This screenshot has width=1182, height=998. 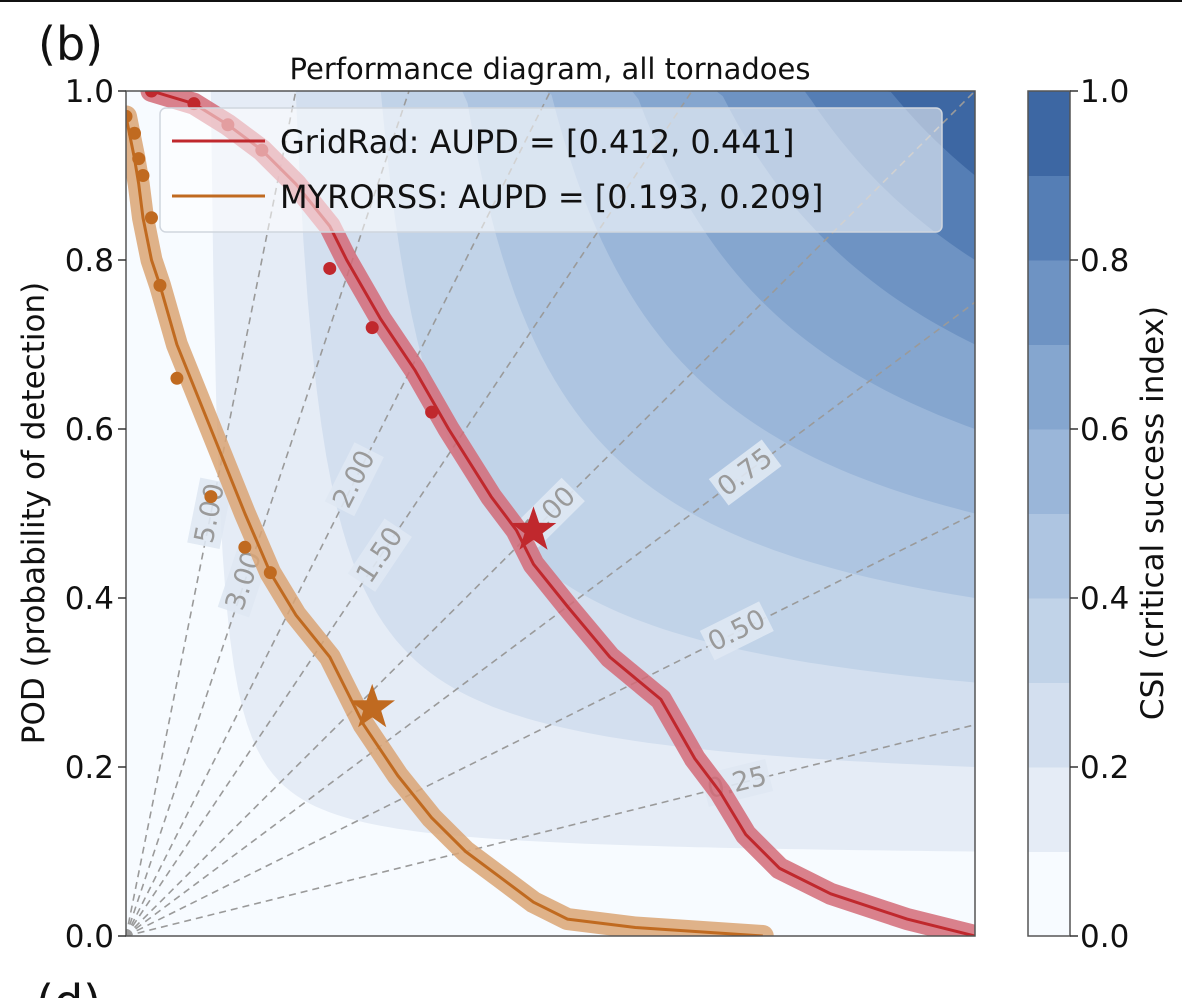 What do you see at coordinates (1104, 92) in the screenshot?
I see `colorbar-tick-label: 1.0` at bounding box center [1104, 92].